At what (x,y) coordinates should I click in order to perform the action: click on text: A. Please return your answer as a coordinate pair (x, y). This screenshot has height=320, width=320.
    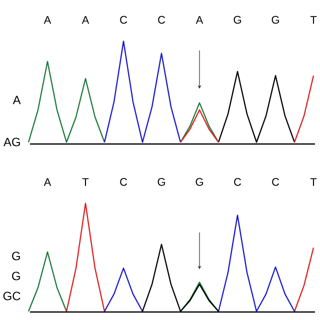
    Looking at the image, I should click on (16, 100).